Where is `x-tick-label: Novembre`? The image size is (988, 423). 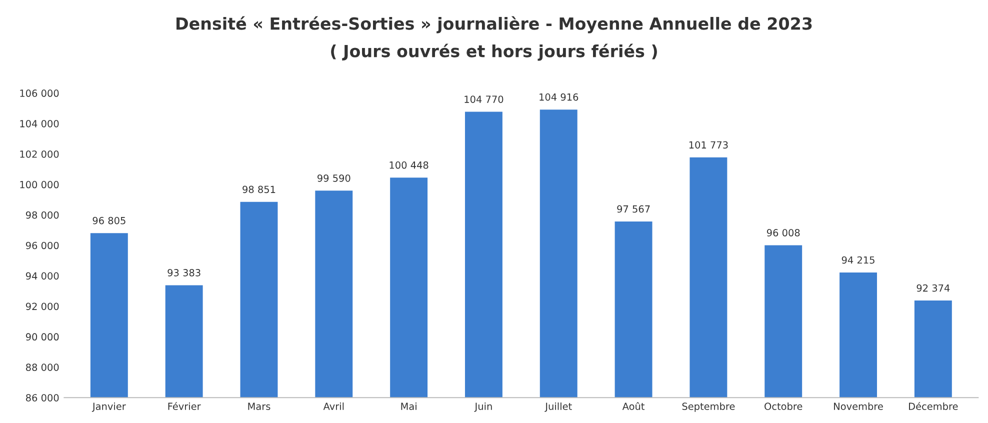 x-tick-label: Novembre is located at coordinates (858, 406).